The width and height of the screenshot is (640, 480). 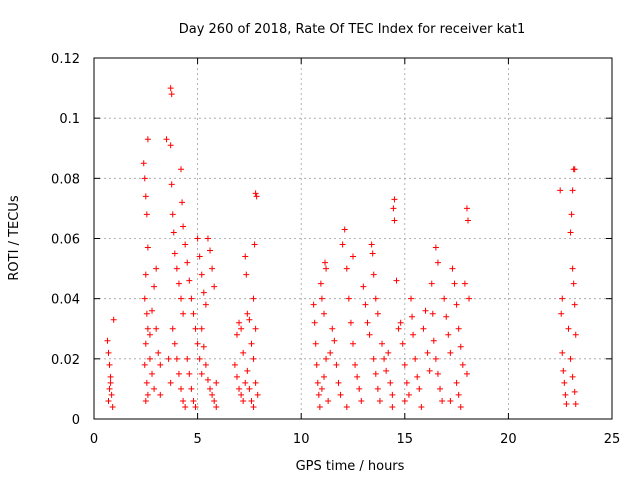 What do you see at coordinates (355, 439) in the screenshot?
I see `x-tick-labels: 0 5 10 15 20 25` at bounding box center [355, 439].